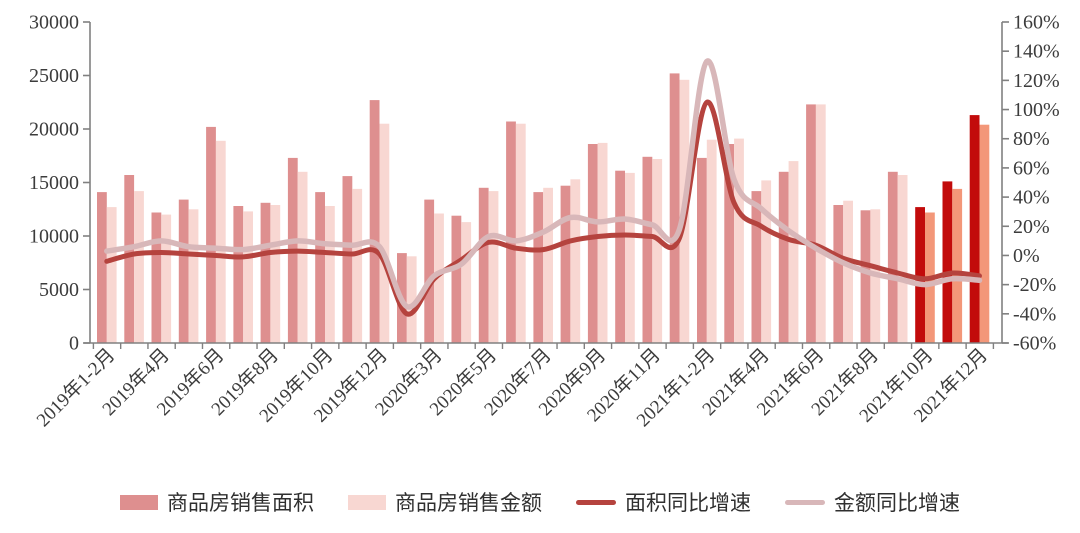 Image resolution: width=1080 pixels, height=533 pixels. Describe the element at coordinates (1034, 314) in the screenshot. I see `y-right-tick-label: -40%` at that location.